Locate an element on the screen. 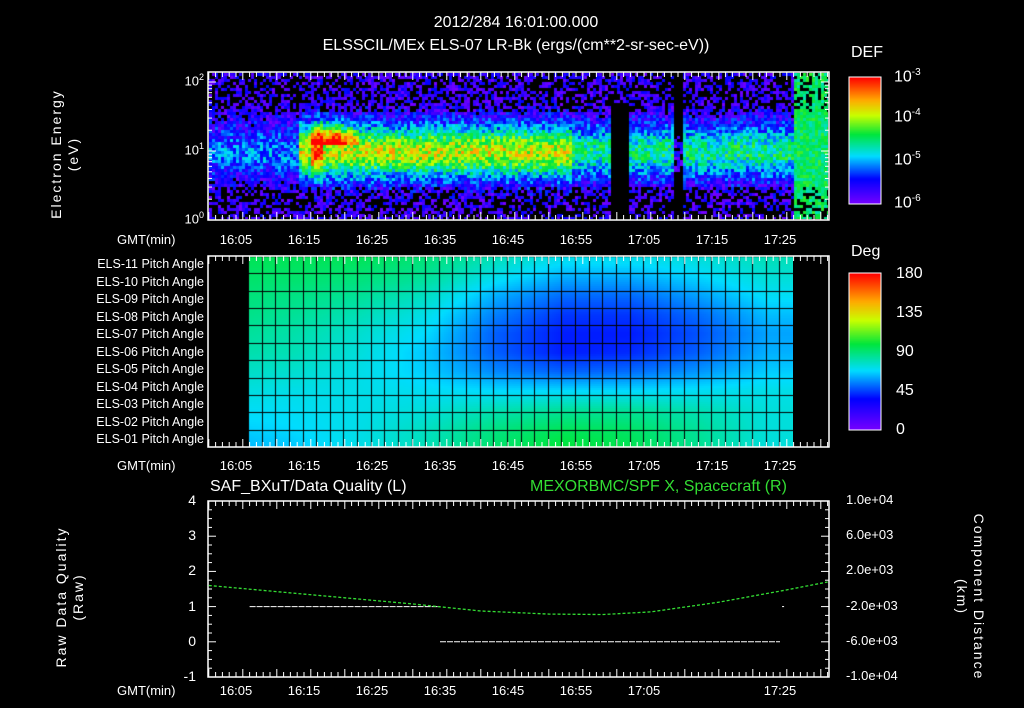 This screenshot has width=1024, height=708. pitch-angle-row-label: ELS-11 Pitch Angle is located at coordinates (150, 264).